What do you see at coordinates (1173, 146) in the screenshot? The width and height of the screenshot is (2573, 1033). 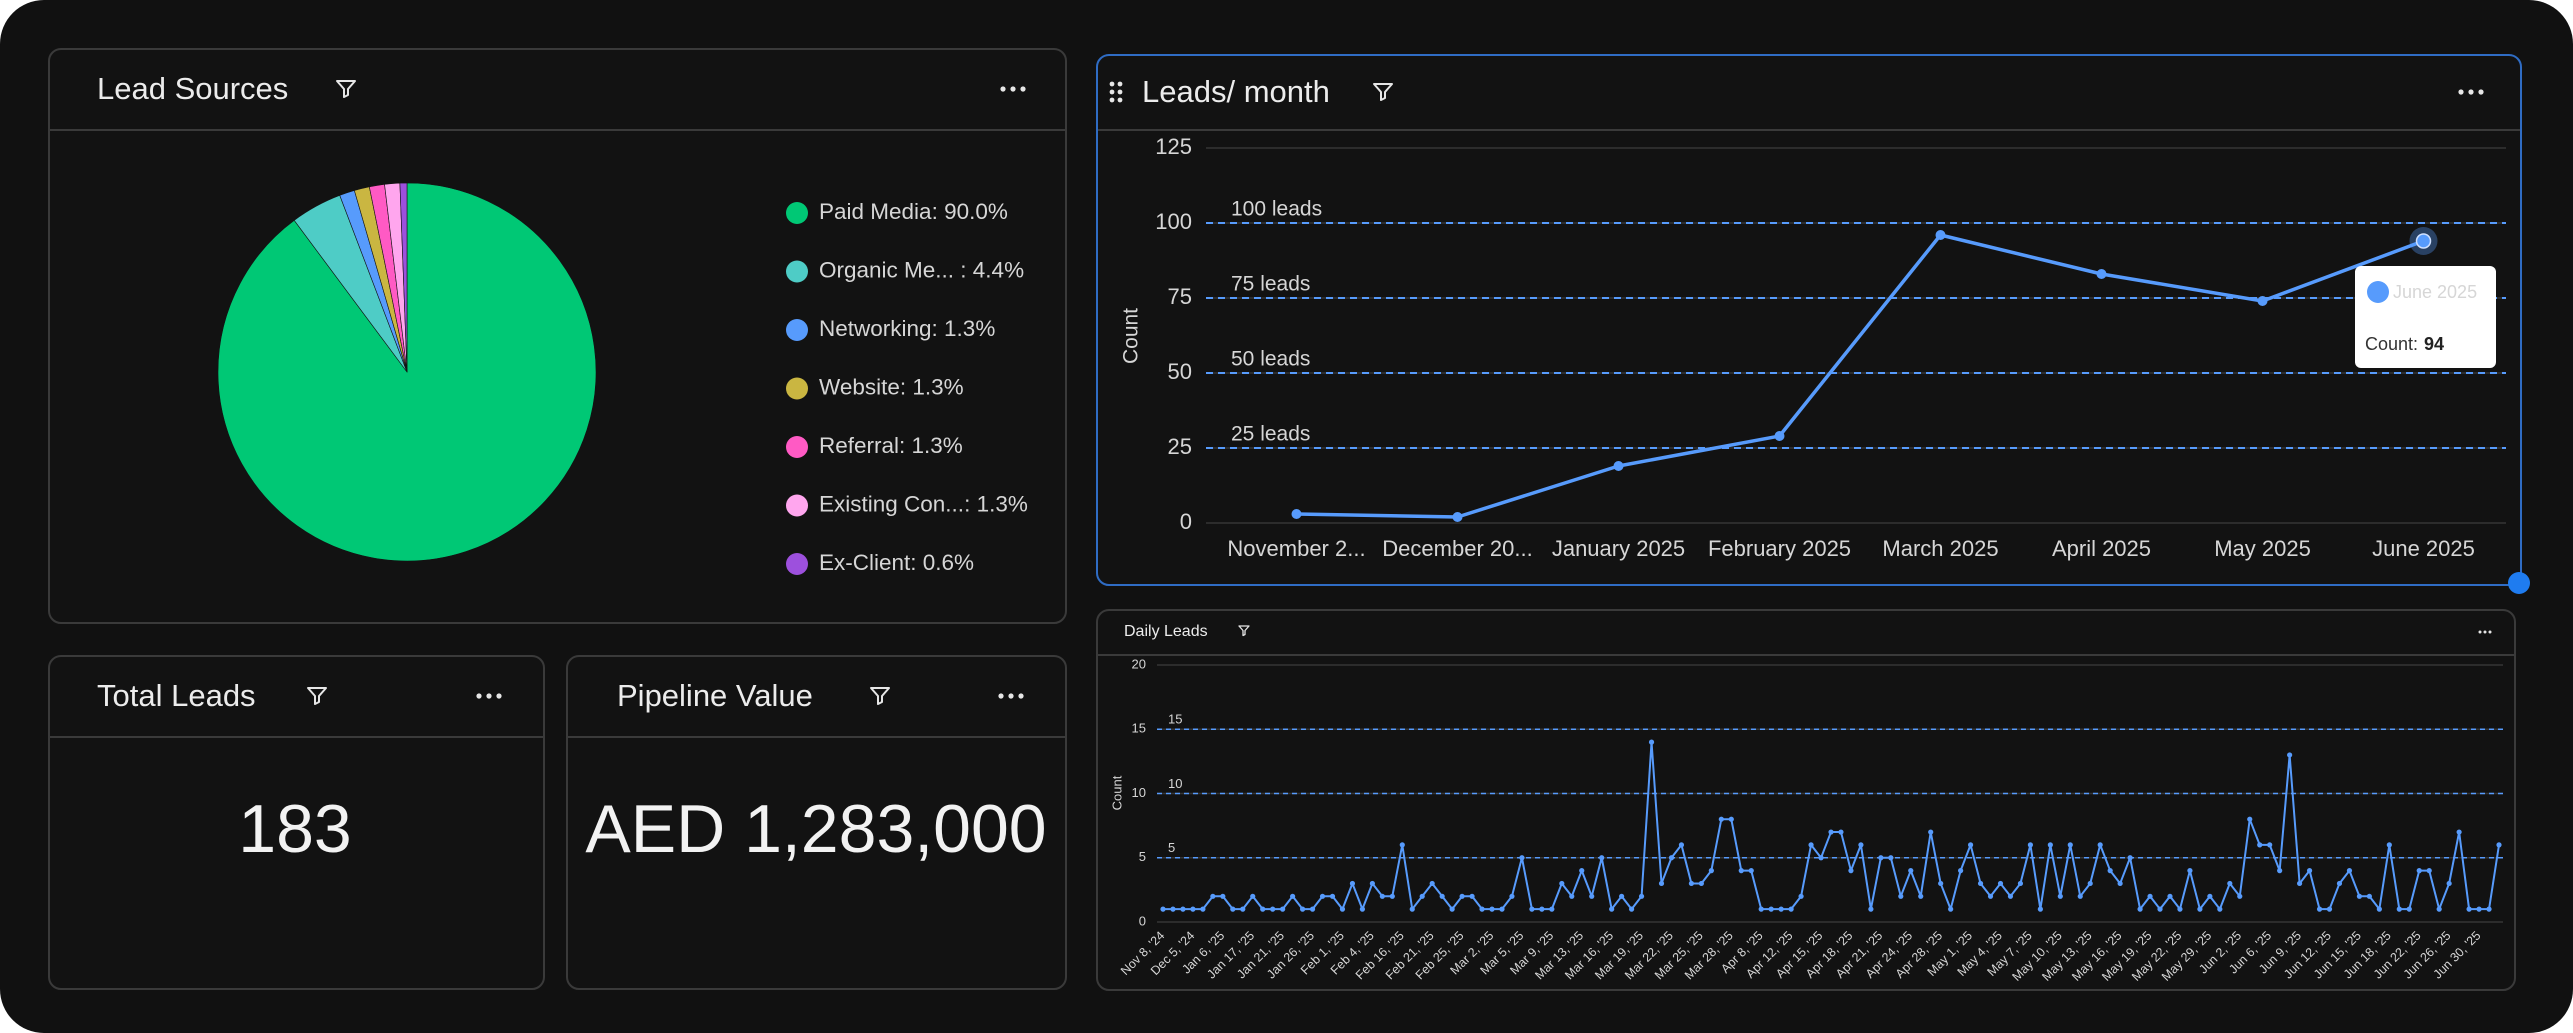 I see `y-tick-label: 125` at bounding box center [1173, 146].